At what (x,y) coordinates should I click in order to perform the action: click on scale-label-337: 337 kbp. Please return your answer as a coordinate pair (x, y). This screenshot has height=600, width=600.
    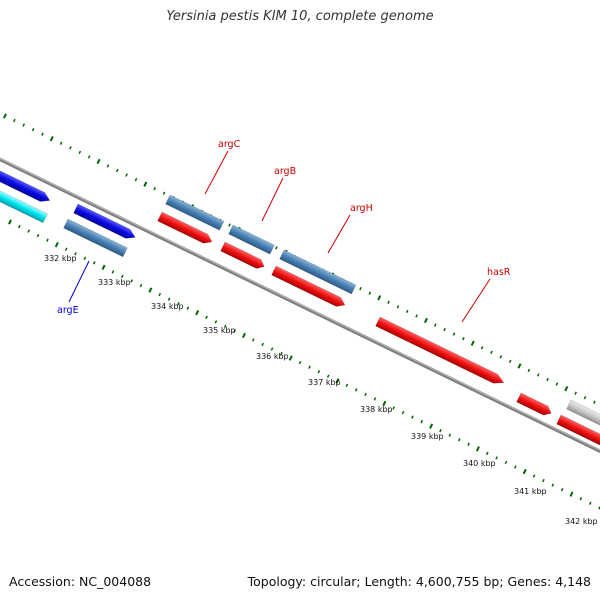
    Looking at the image, I should click on (324, 382).